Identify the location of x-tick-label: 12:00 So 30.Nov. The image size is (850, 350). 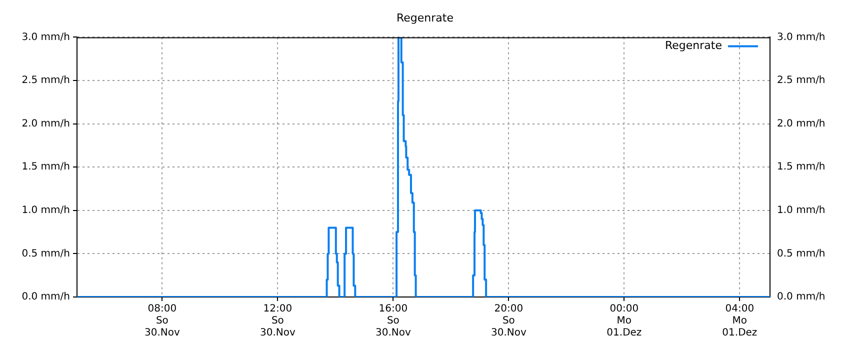
(278, 321).